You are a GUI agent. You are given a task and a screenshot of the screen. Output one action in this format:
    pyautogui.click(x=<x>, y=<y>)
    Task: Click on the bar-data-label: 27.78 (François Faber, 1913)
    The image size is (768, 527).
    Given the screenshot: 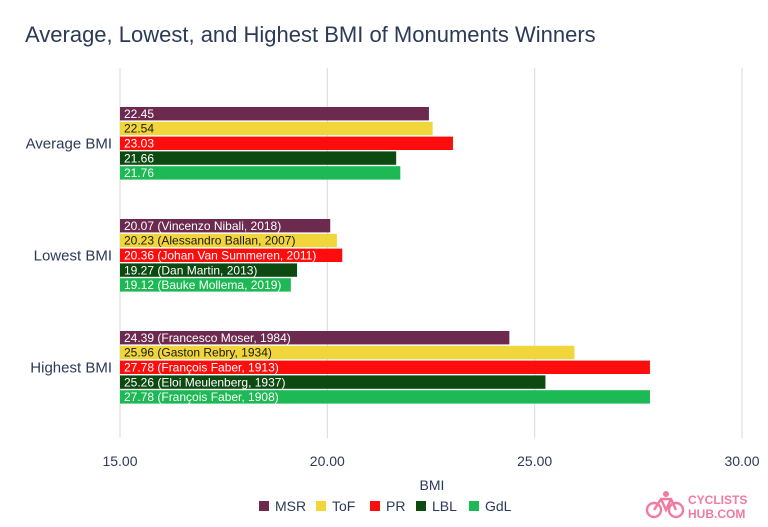 What is the action you would take?
    pyautogui.click(x=201, y=368)
    